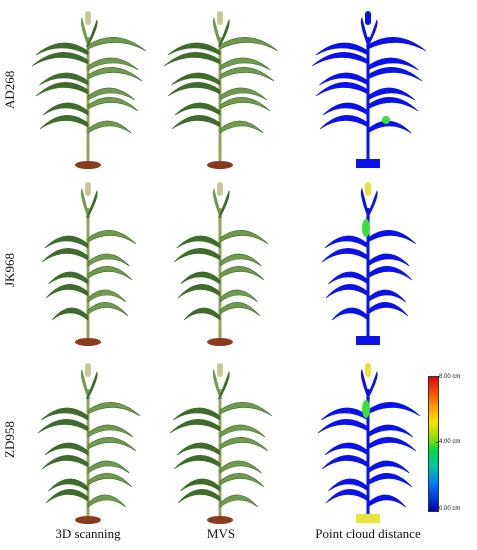  I want to click on row-label-zd958: ZD958, so click(9, 440).